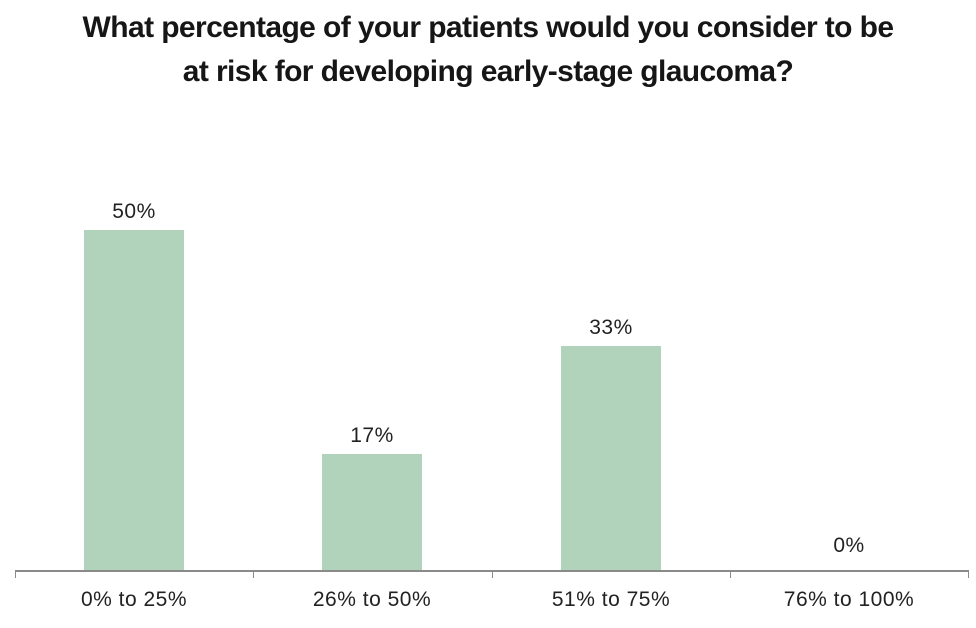 The width and height of the screenshot is (976, 628). What do you see at coordinates (849, 599) in the screenshot?
I see `category-label-76% to 100%: 76% to 100%` at bounding box center [849, 599].